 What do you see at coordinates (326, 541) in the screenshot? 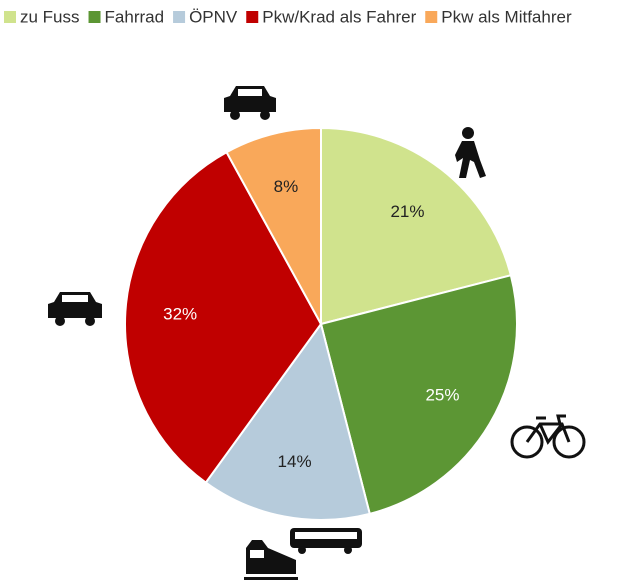
I see `bus-icon` at bounding box center [326, 541].